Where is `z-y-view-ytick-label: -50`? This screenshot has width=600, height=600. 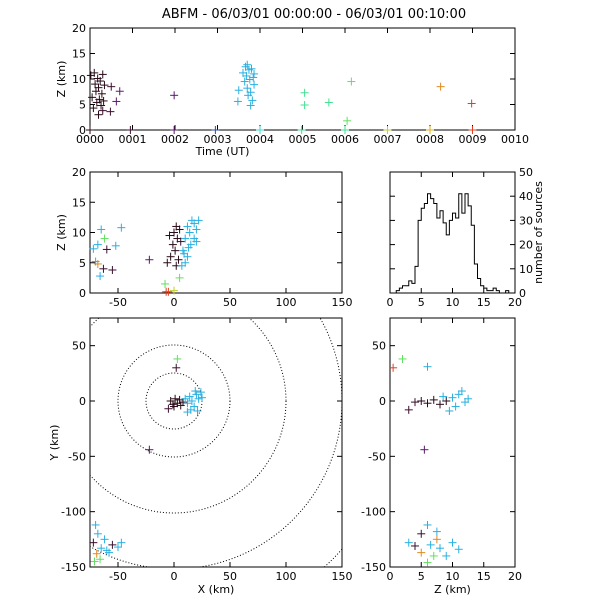
z-y-view-ytick-label: -50 is located at coordinates (377, 456).